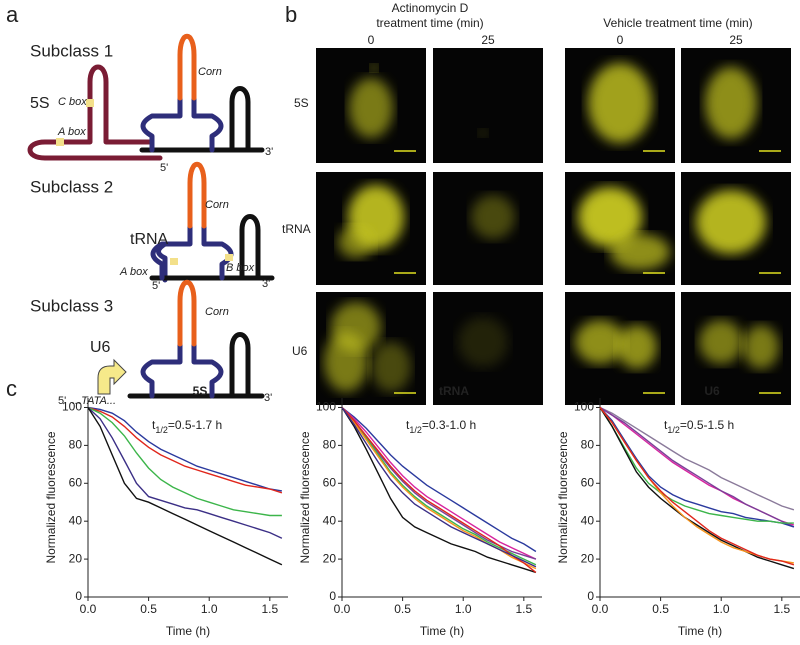 The image size is (800, 645). I want to click on group-title: treatment time (min), so click(429, 23).